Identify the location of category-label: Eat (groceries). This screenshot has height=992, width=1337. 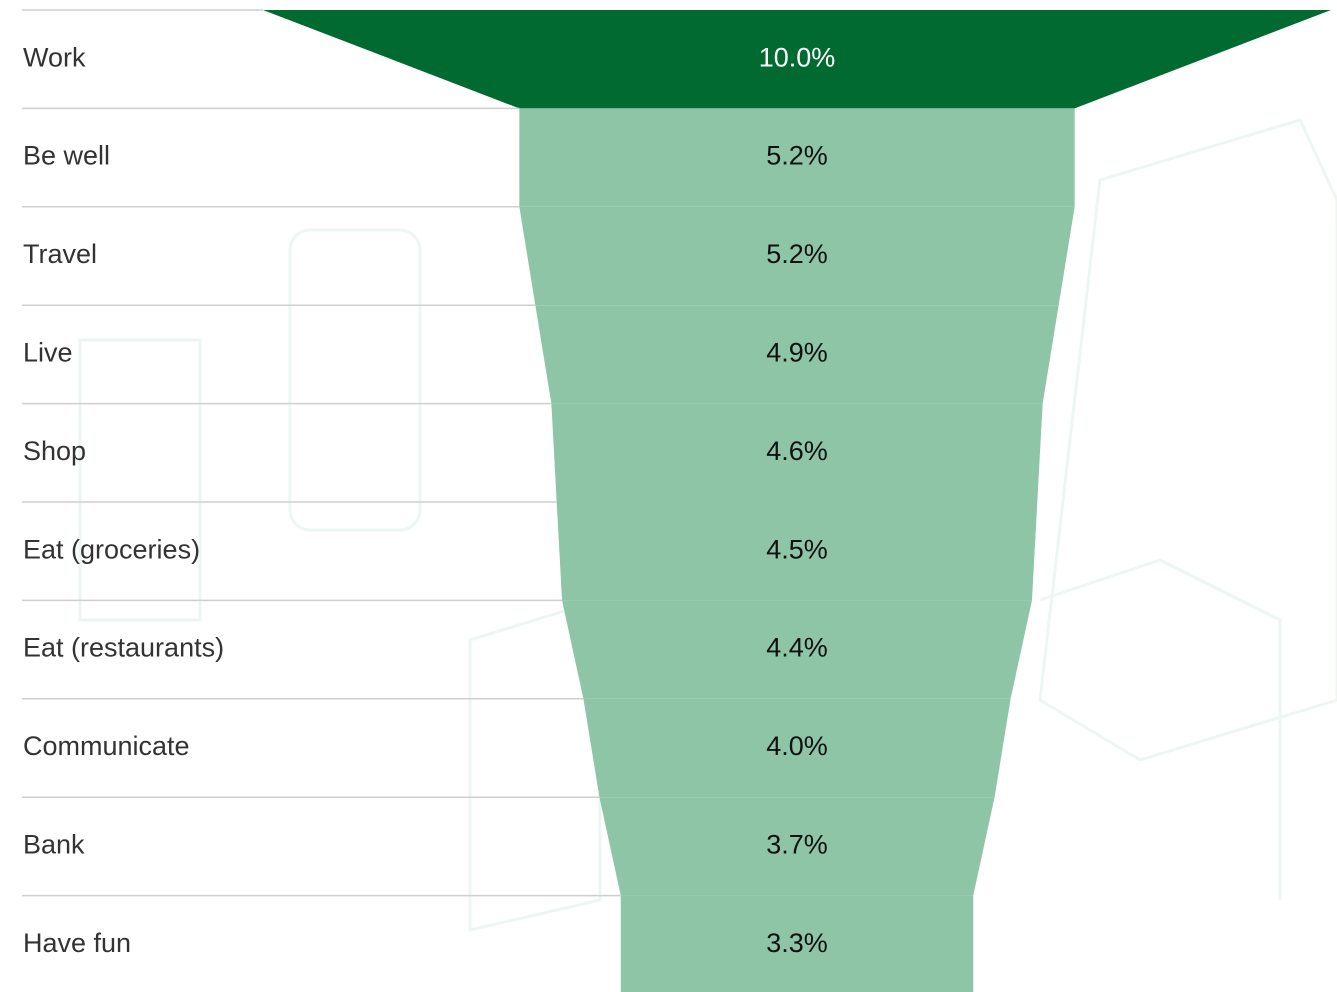
(111, 549).